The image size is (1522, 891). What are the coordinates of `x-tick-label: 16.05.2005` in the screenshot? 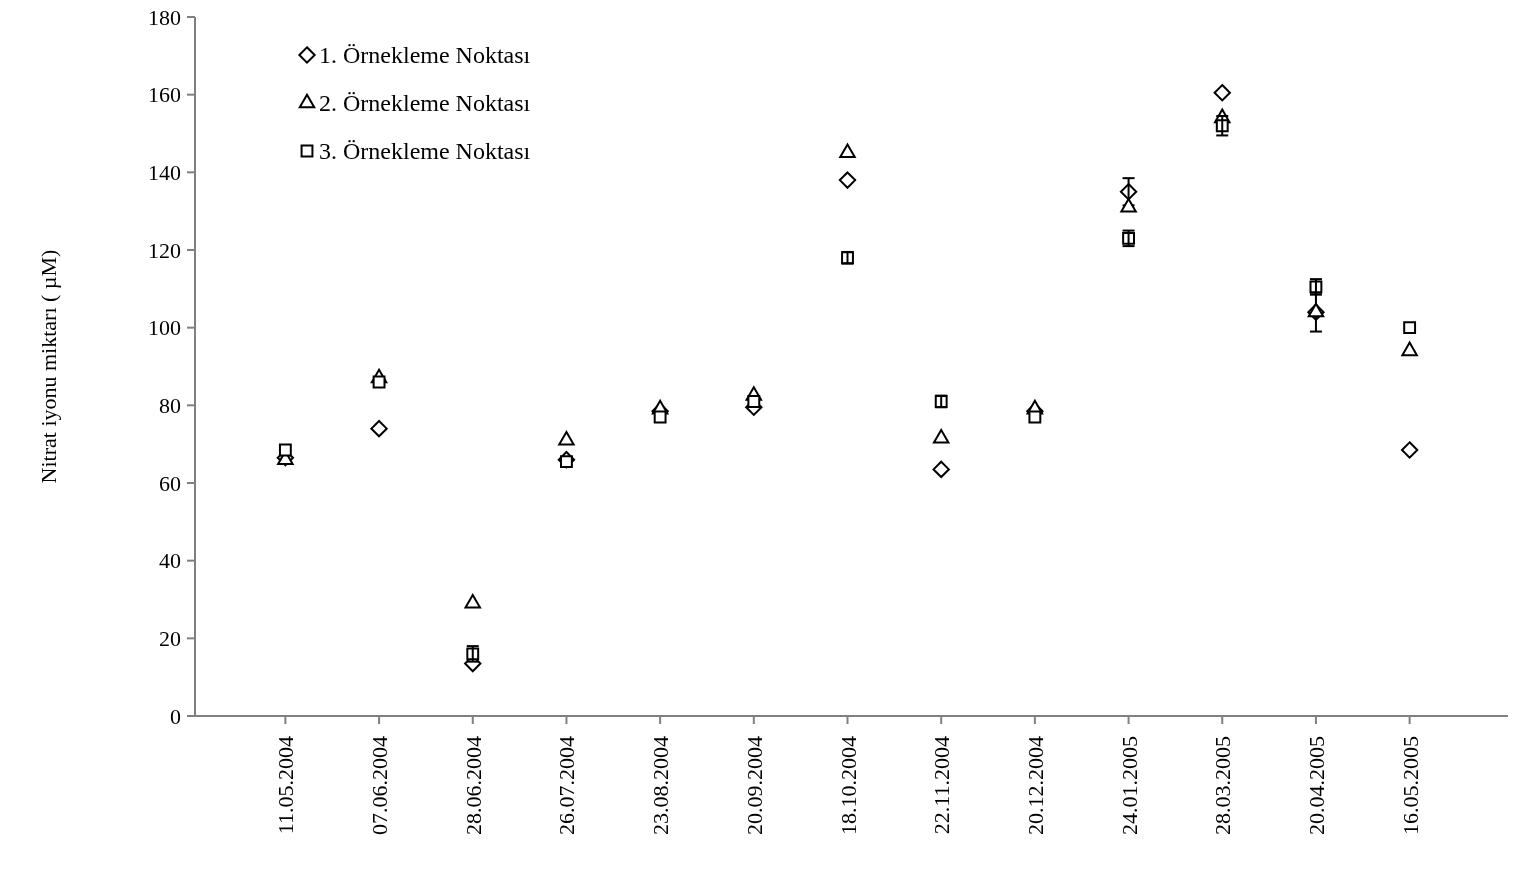 It's located at (1410, 785).